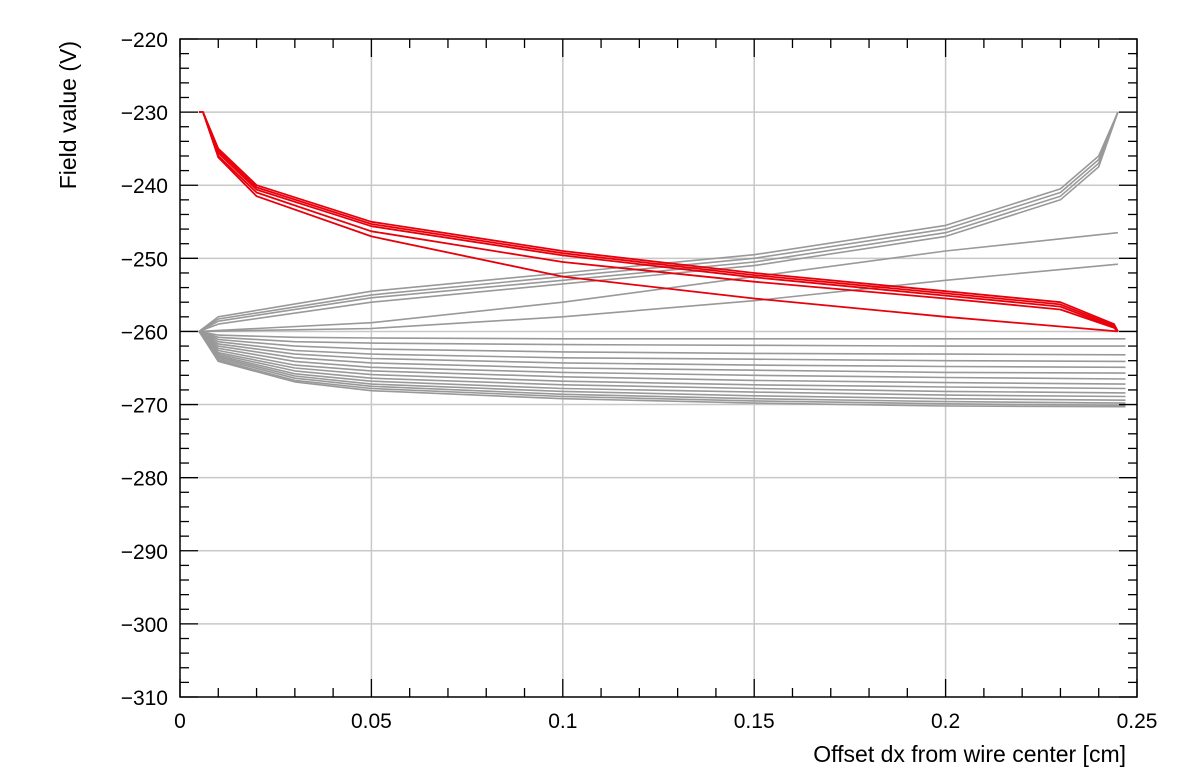 The width and height of the screenshot is (1198, 775). Describe the element at coordinates (180, 721) in the screenshot. I see `x-tick-label: 0` at that location.